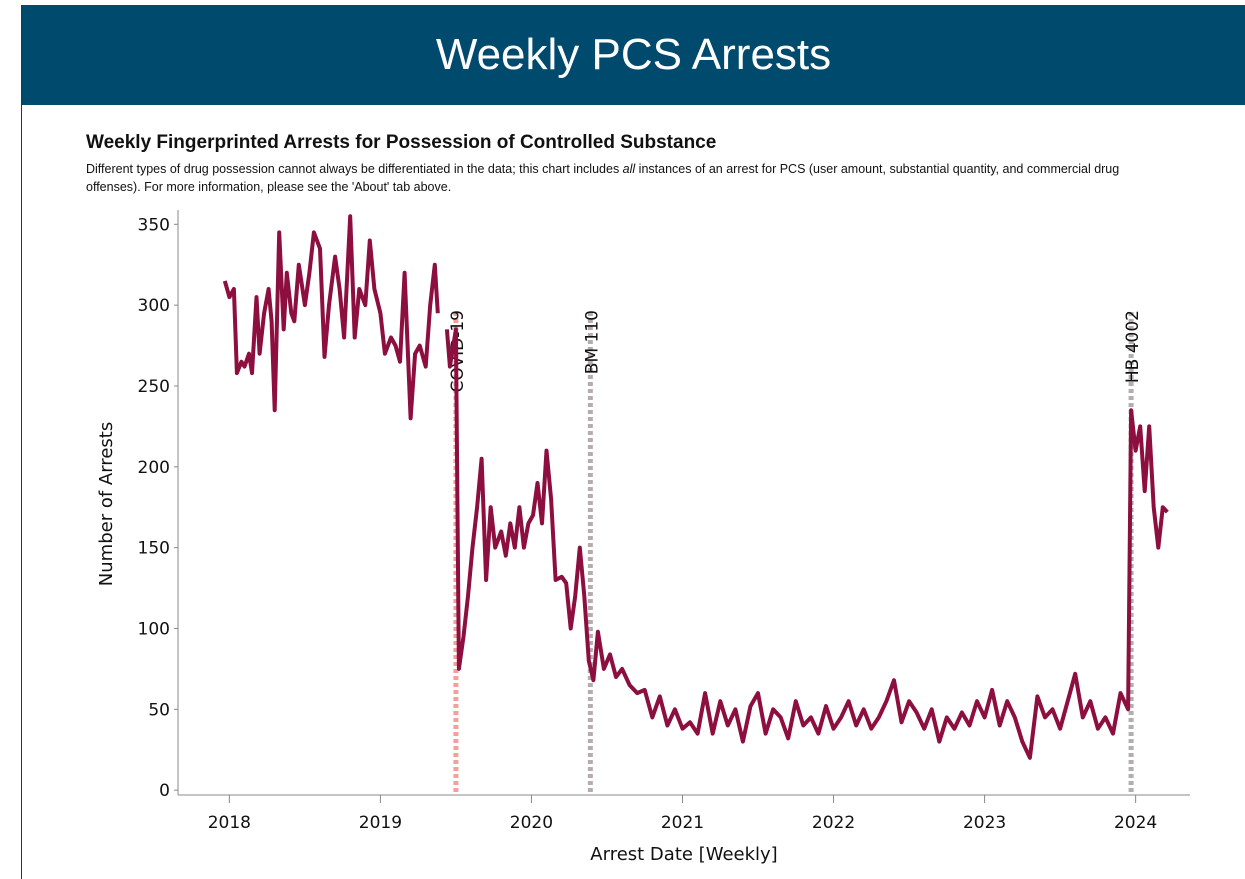  What do you see at coordinates (154, 629) in the screenshot?
I see `y-tick-label: 100` at bounding box center [154, 629].